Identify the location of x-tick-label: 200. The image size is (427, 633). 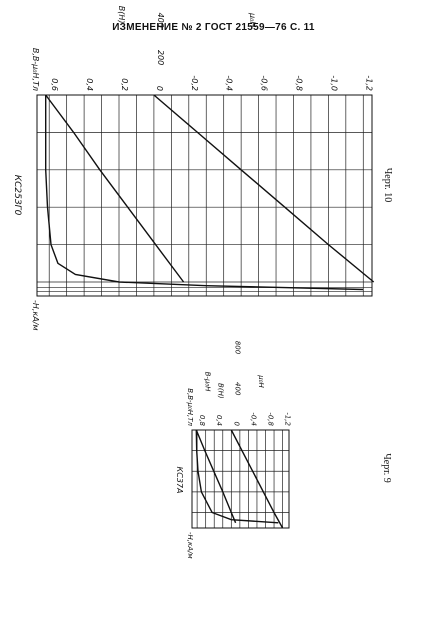
(160, 57).